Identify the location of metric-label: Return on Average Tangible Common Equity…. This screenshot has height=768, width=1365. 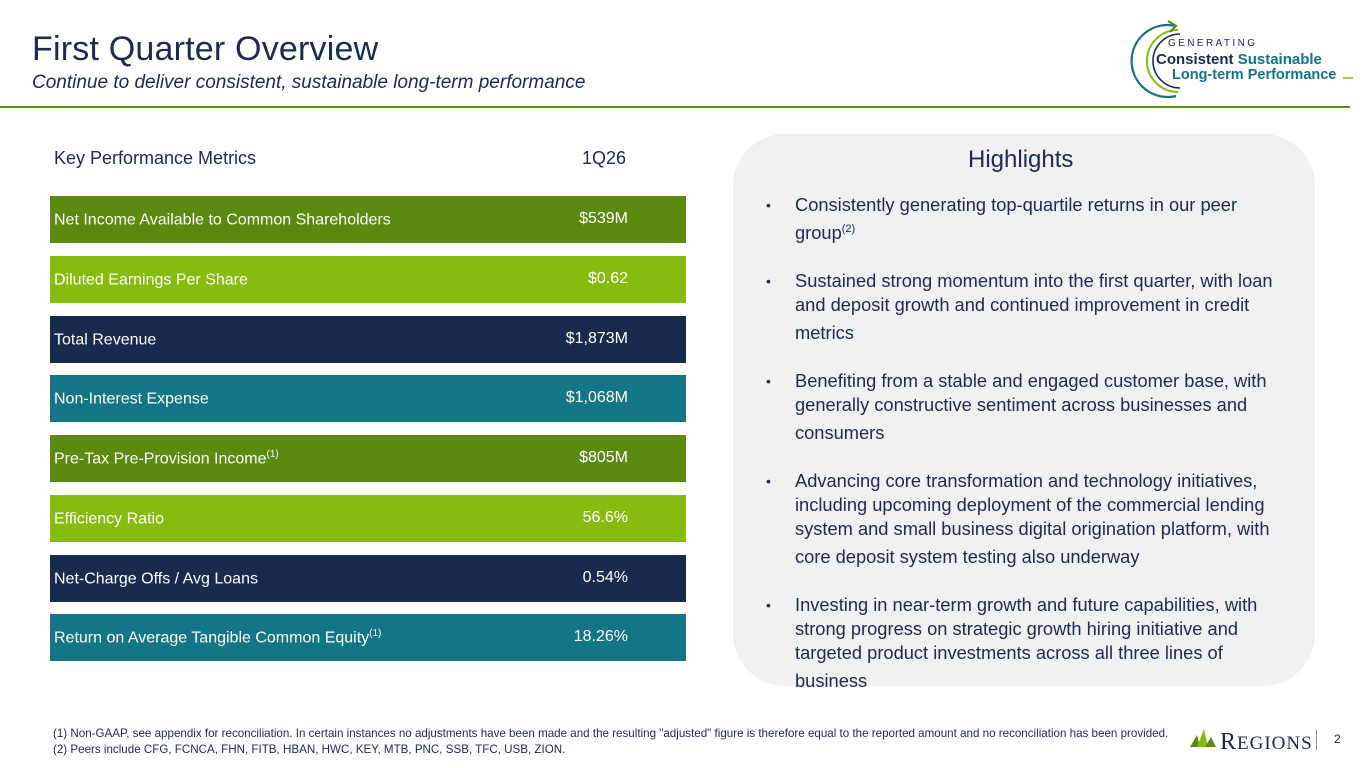
(218, 637).